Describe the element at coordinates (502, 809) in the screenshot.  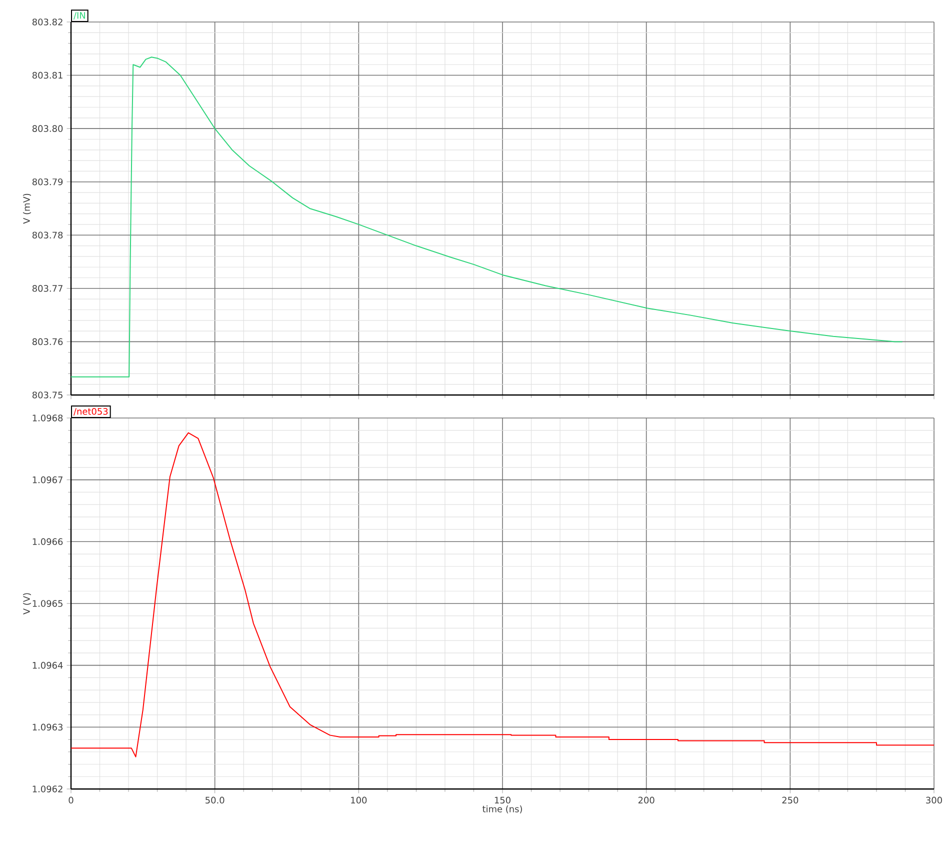
I see `x-axis-title: time (ns)` at that location.